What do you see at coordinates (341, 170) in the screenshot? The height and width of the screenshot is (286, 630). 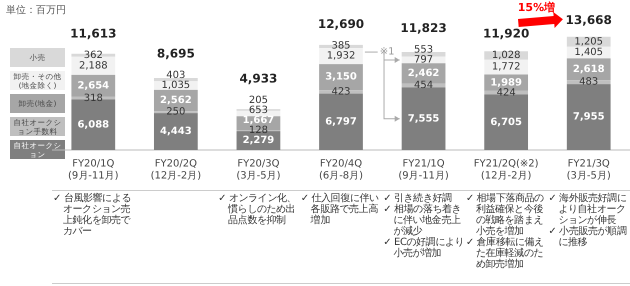 I see `x-tick-label: FY20/4Q (6月-8月)` at bounding box center [341, 170].